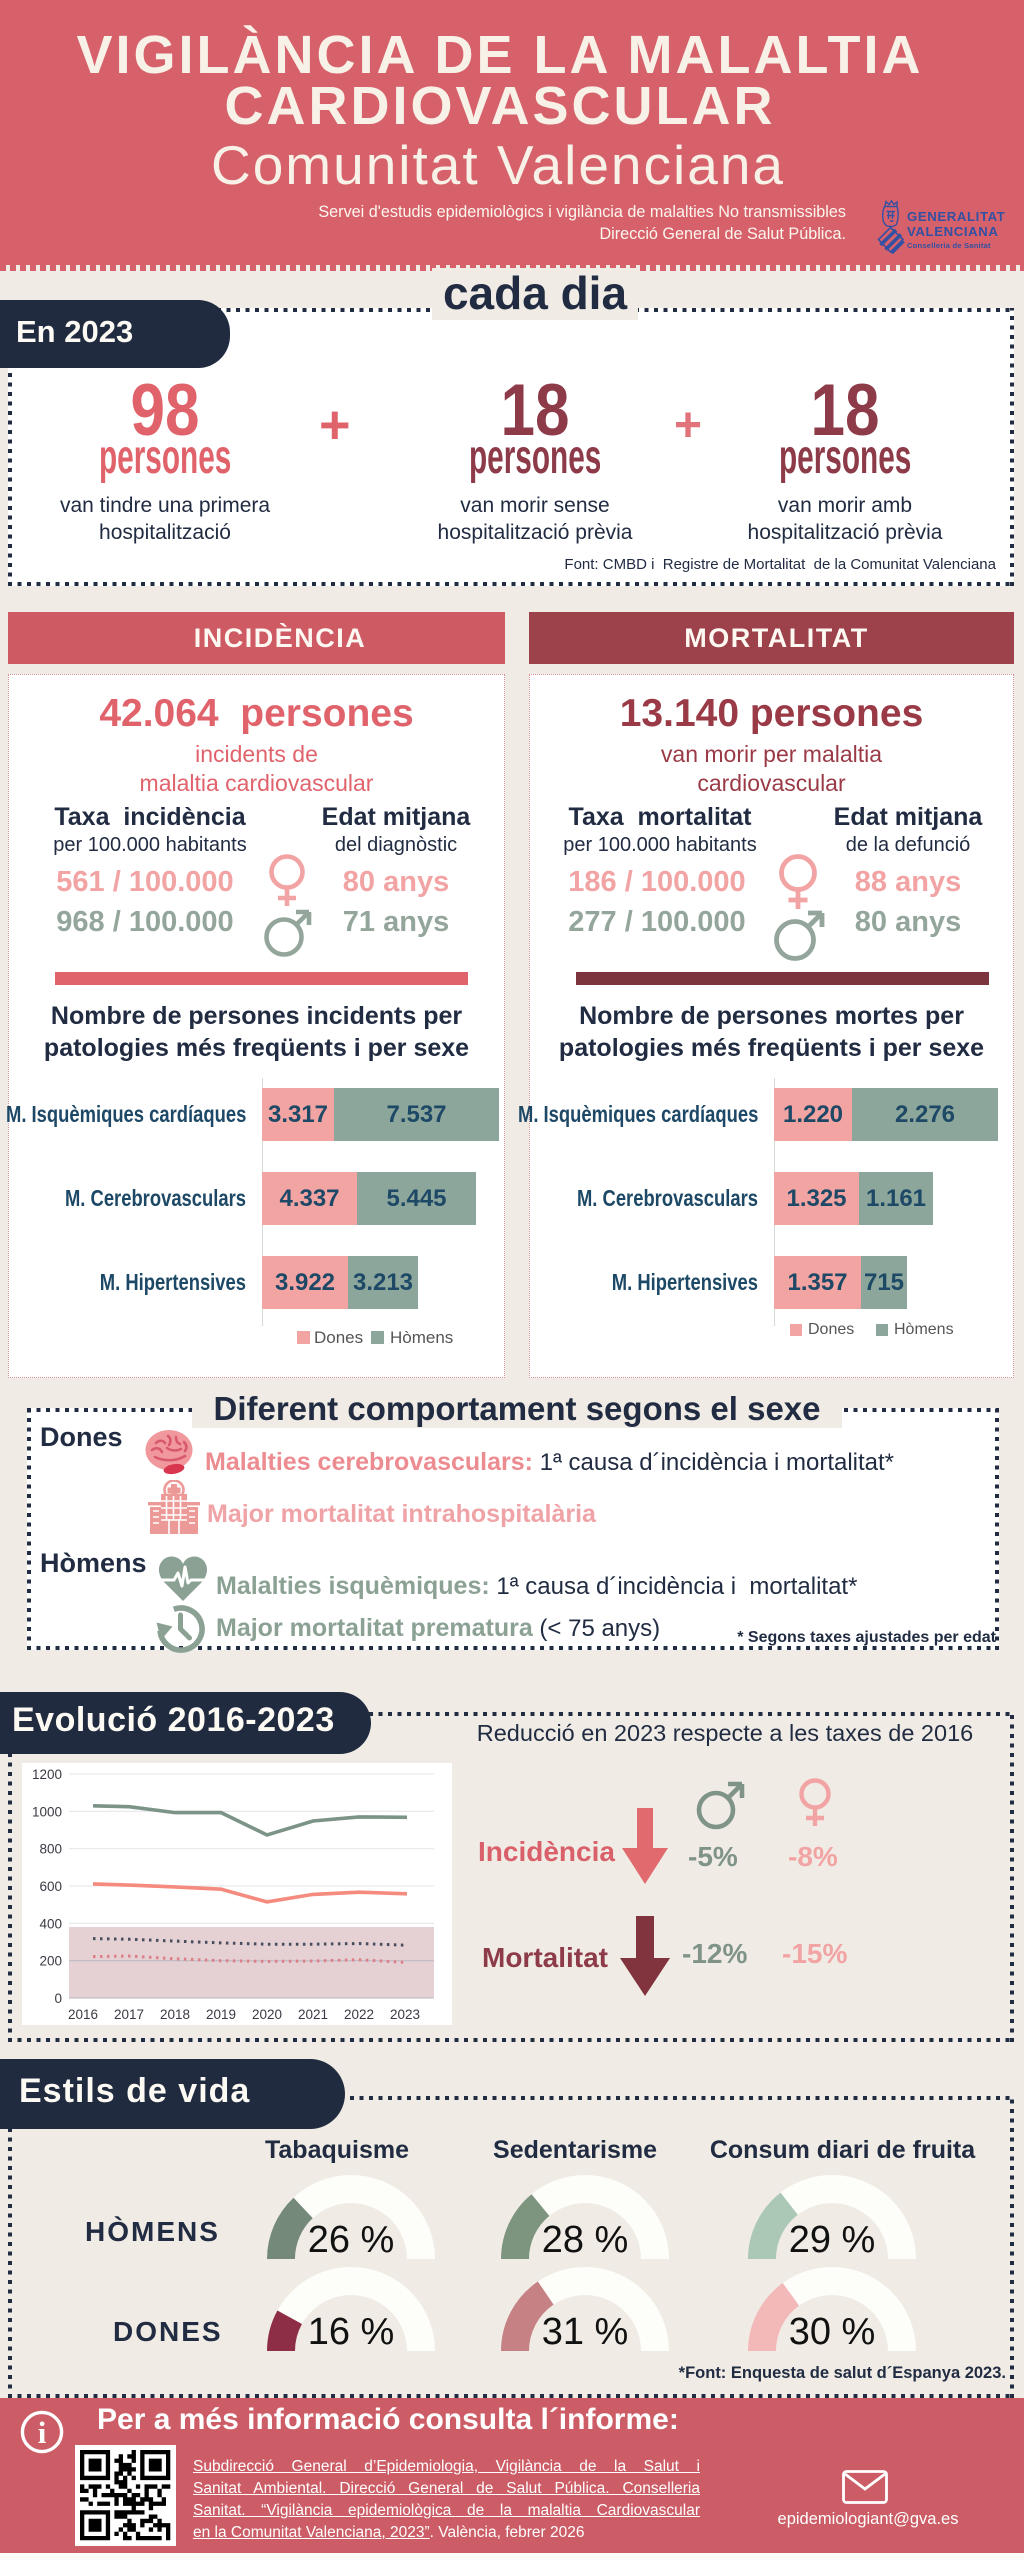 The image size is (1024, 2560). Describe the element at coordinates (129, 2014) in the screenshot. I see `svg-text: 2017` at that location.